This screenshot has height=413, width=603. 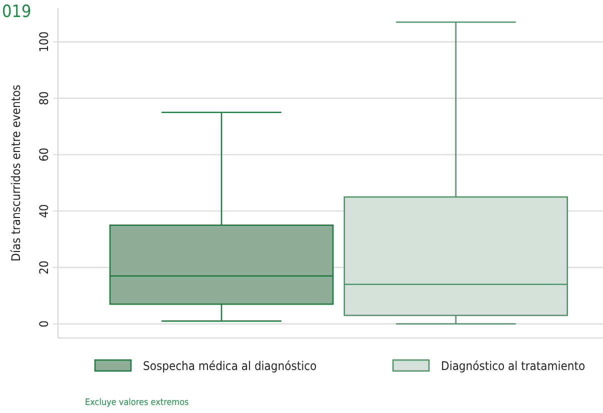 What do you see at coordinates (17, 12) in the screenshot?
I see `chart-title: 019` at bounding box center [17, 12].